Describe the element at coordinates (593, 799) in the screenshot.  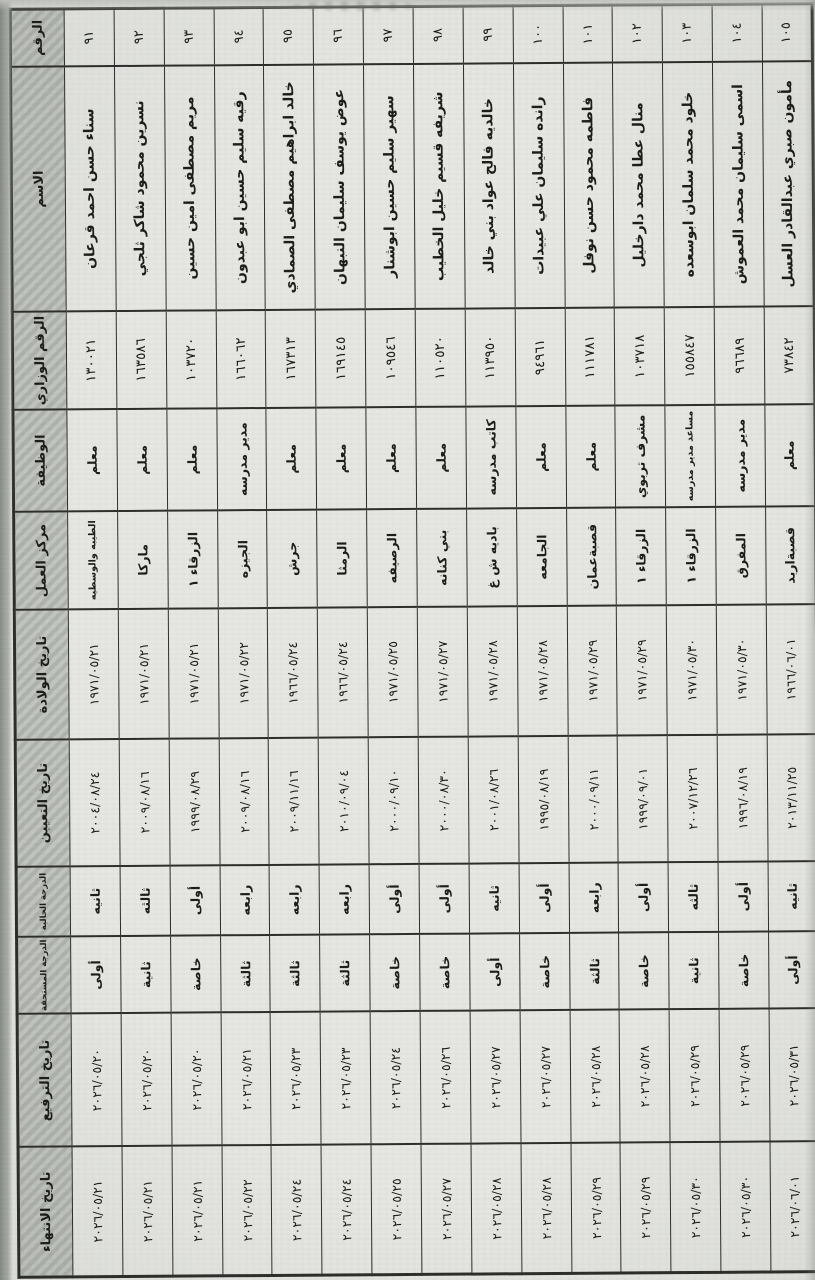
I see `cell-appoint_date: ٢٠٠٠/٠٩/١١` at that location.